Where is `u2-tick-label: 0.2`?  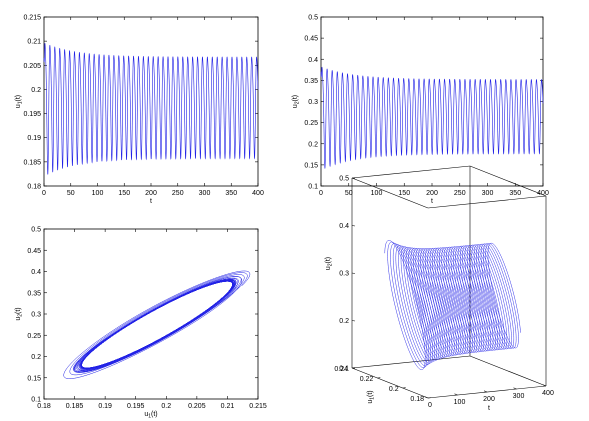 u2-tick-label: 0.2 is located at coordinates (344, 321).